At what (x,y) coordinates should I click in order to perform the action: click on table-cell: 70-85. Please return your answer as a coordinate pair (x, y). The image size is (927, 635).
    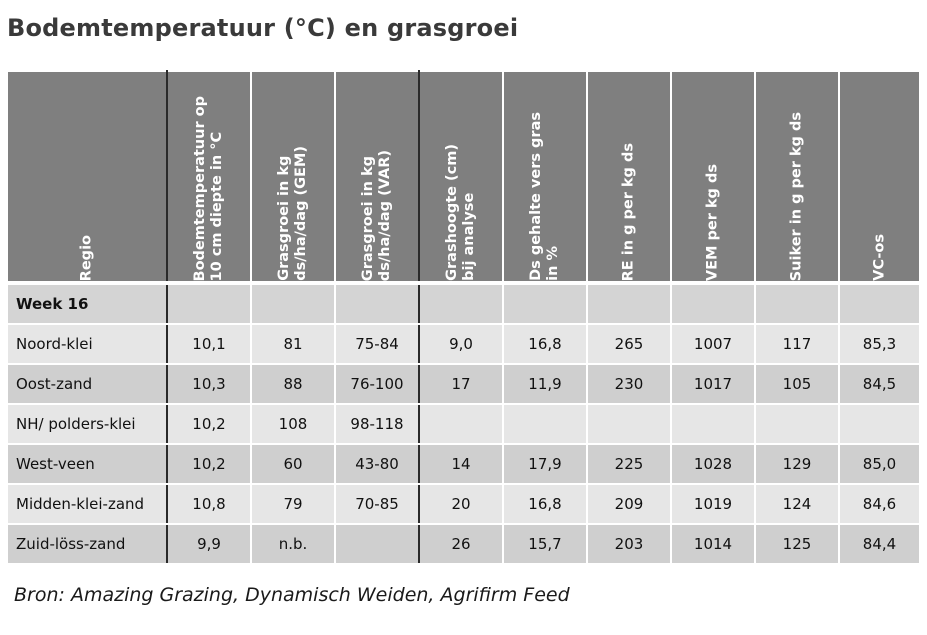
    Looking at the image, I should click on (377, 504).